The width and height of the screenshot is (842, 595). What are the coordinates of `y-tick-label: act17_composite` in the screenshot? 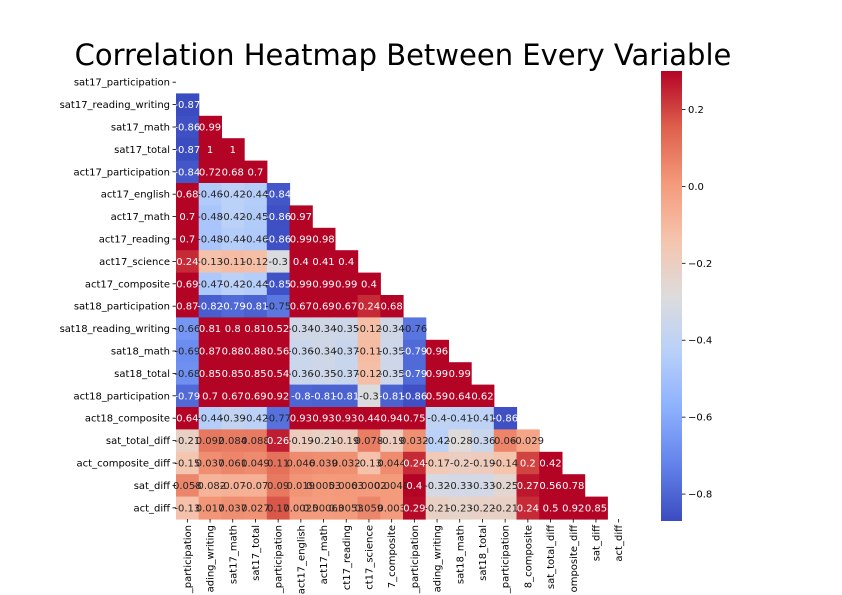 It's located at (127, 284).